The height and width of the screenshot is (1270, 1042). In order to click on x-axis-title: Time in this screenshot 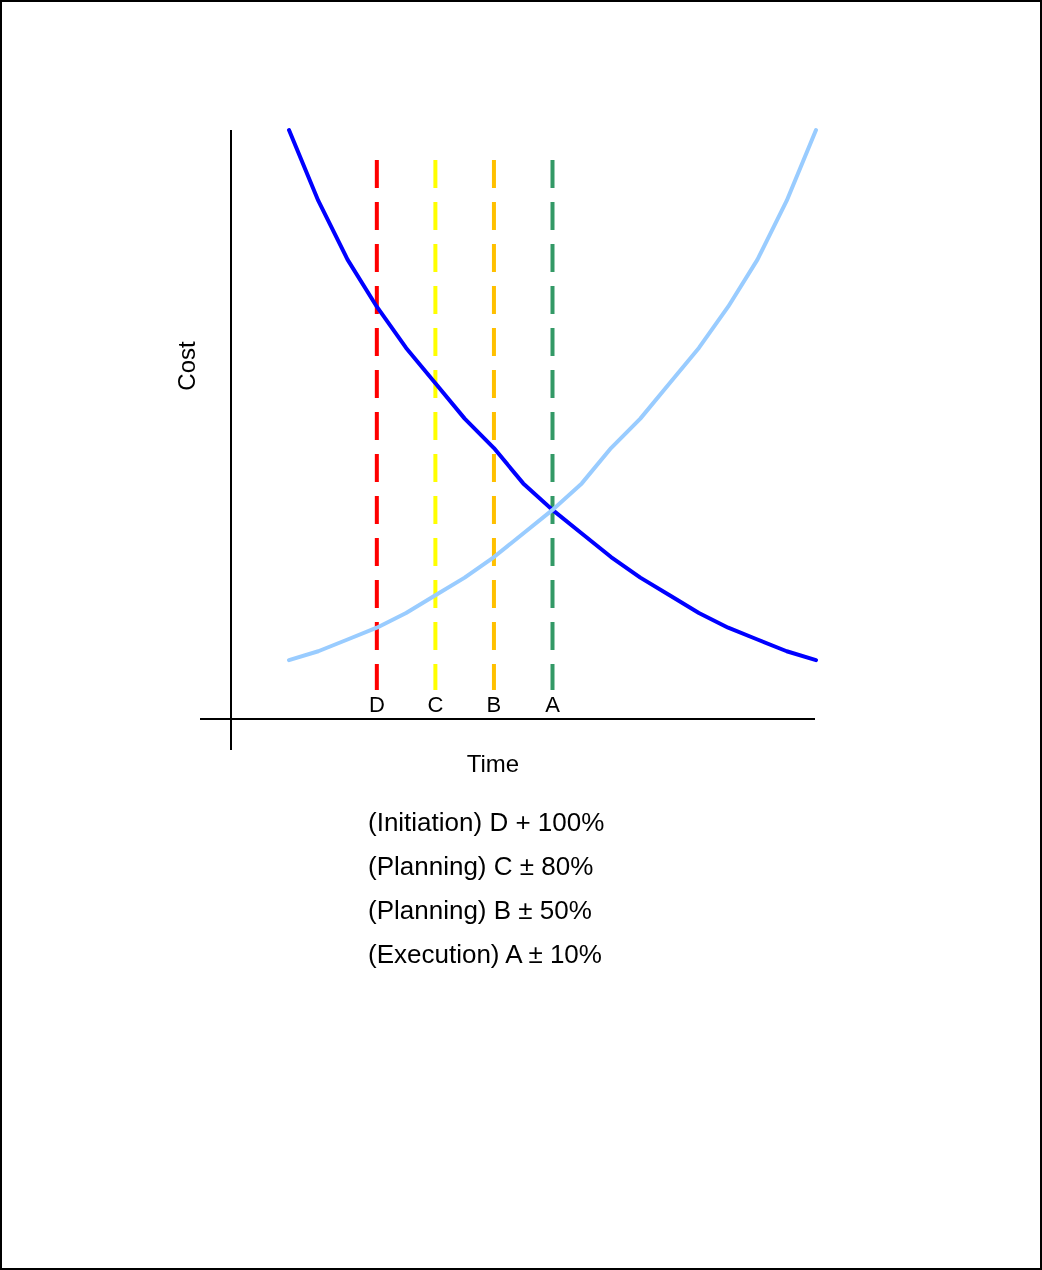, I will do `click(493, 763)`.